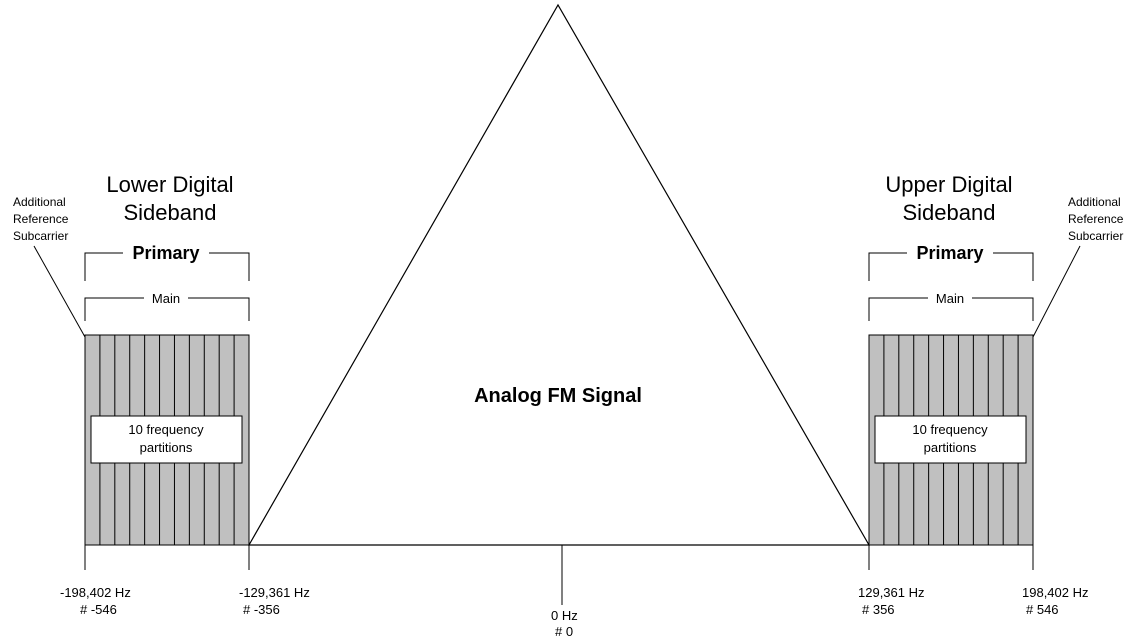 The width and height of the screenshot is (1124, 643). I want to click on lower-main-label: Main, so click(166, 298).